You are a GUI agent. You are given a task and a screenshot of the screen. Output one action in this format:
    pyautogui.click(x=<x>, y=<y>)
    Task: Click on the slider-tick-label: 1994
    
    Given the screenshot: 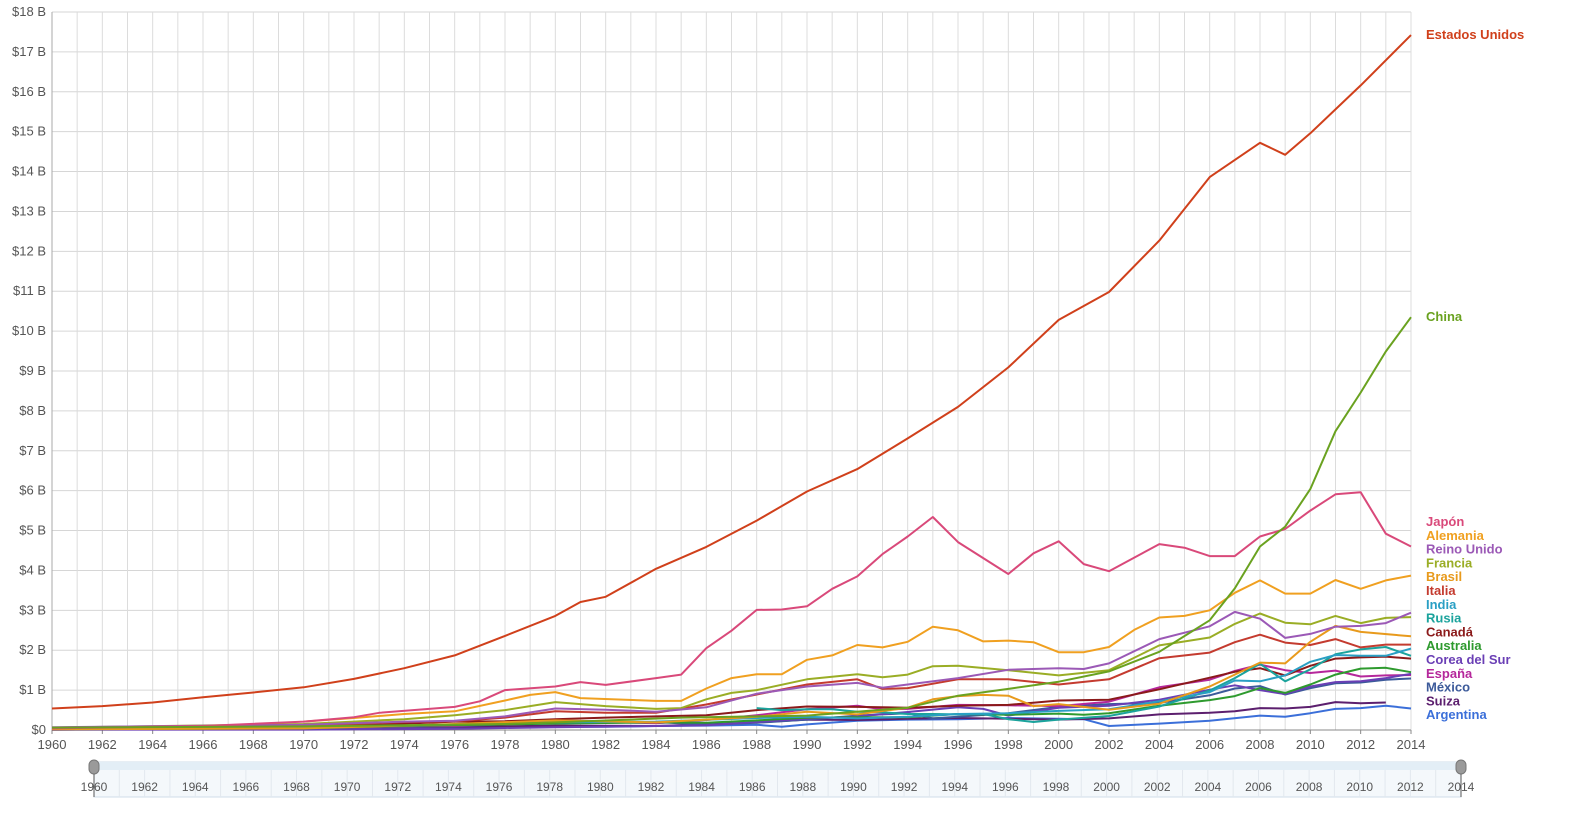 What is the action you would take?
    pyautogui.click(x=954, y=787)
    